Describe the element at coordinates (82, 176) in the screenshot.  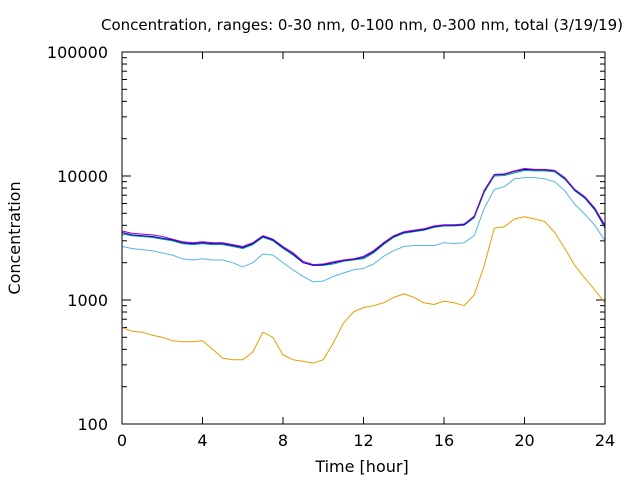
I see `y-tick-label: 10000` at that location.